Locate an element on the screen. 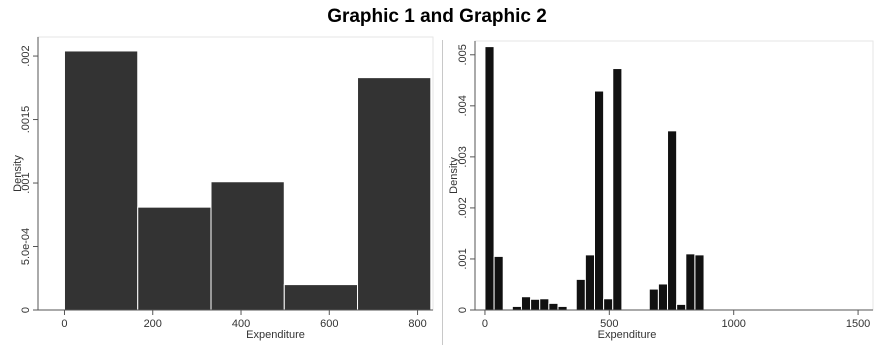 This screenshot has width=874, height=345. y-tick-label: .0015 is located at coordinates (26, 120).